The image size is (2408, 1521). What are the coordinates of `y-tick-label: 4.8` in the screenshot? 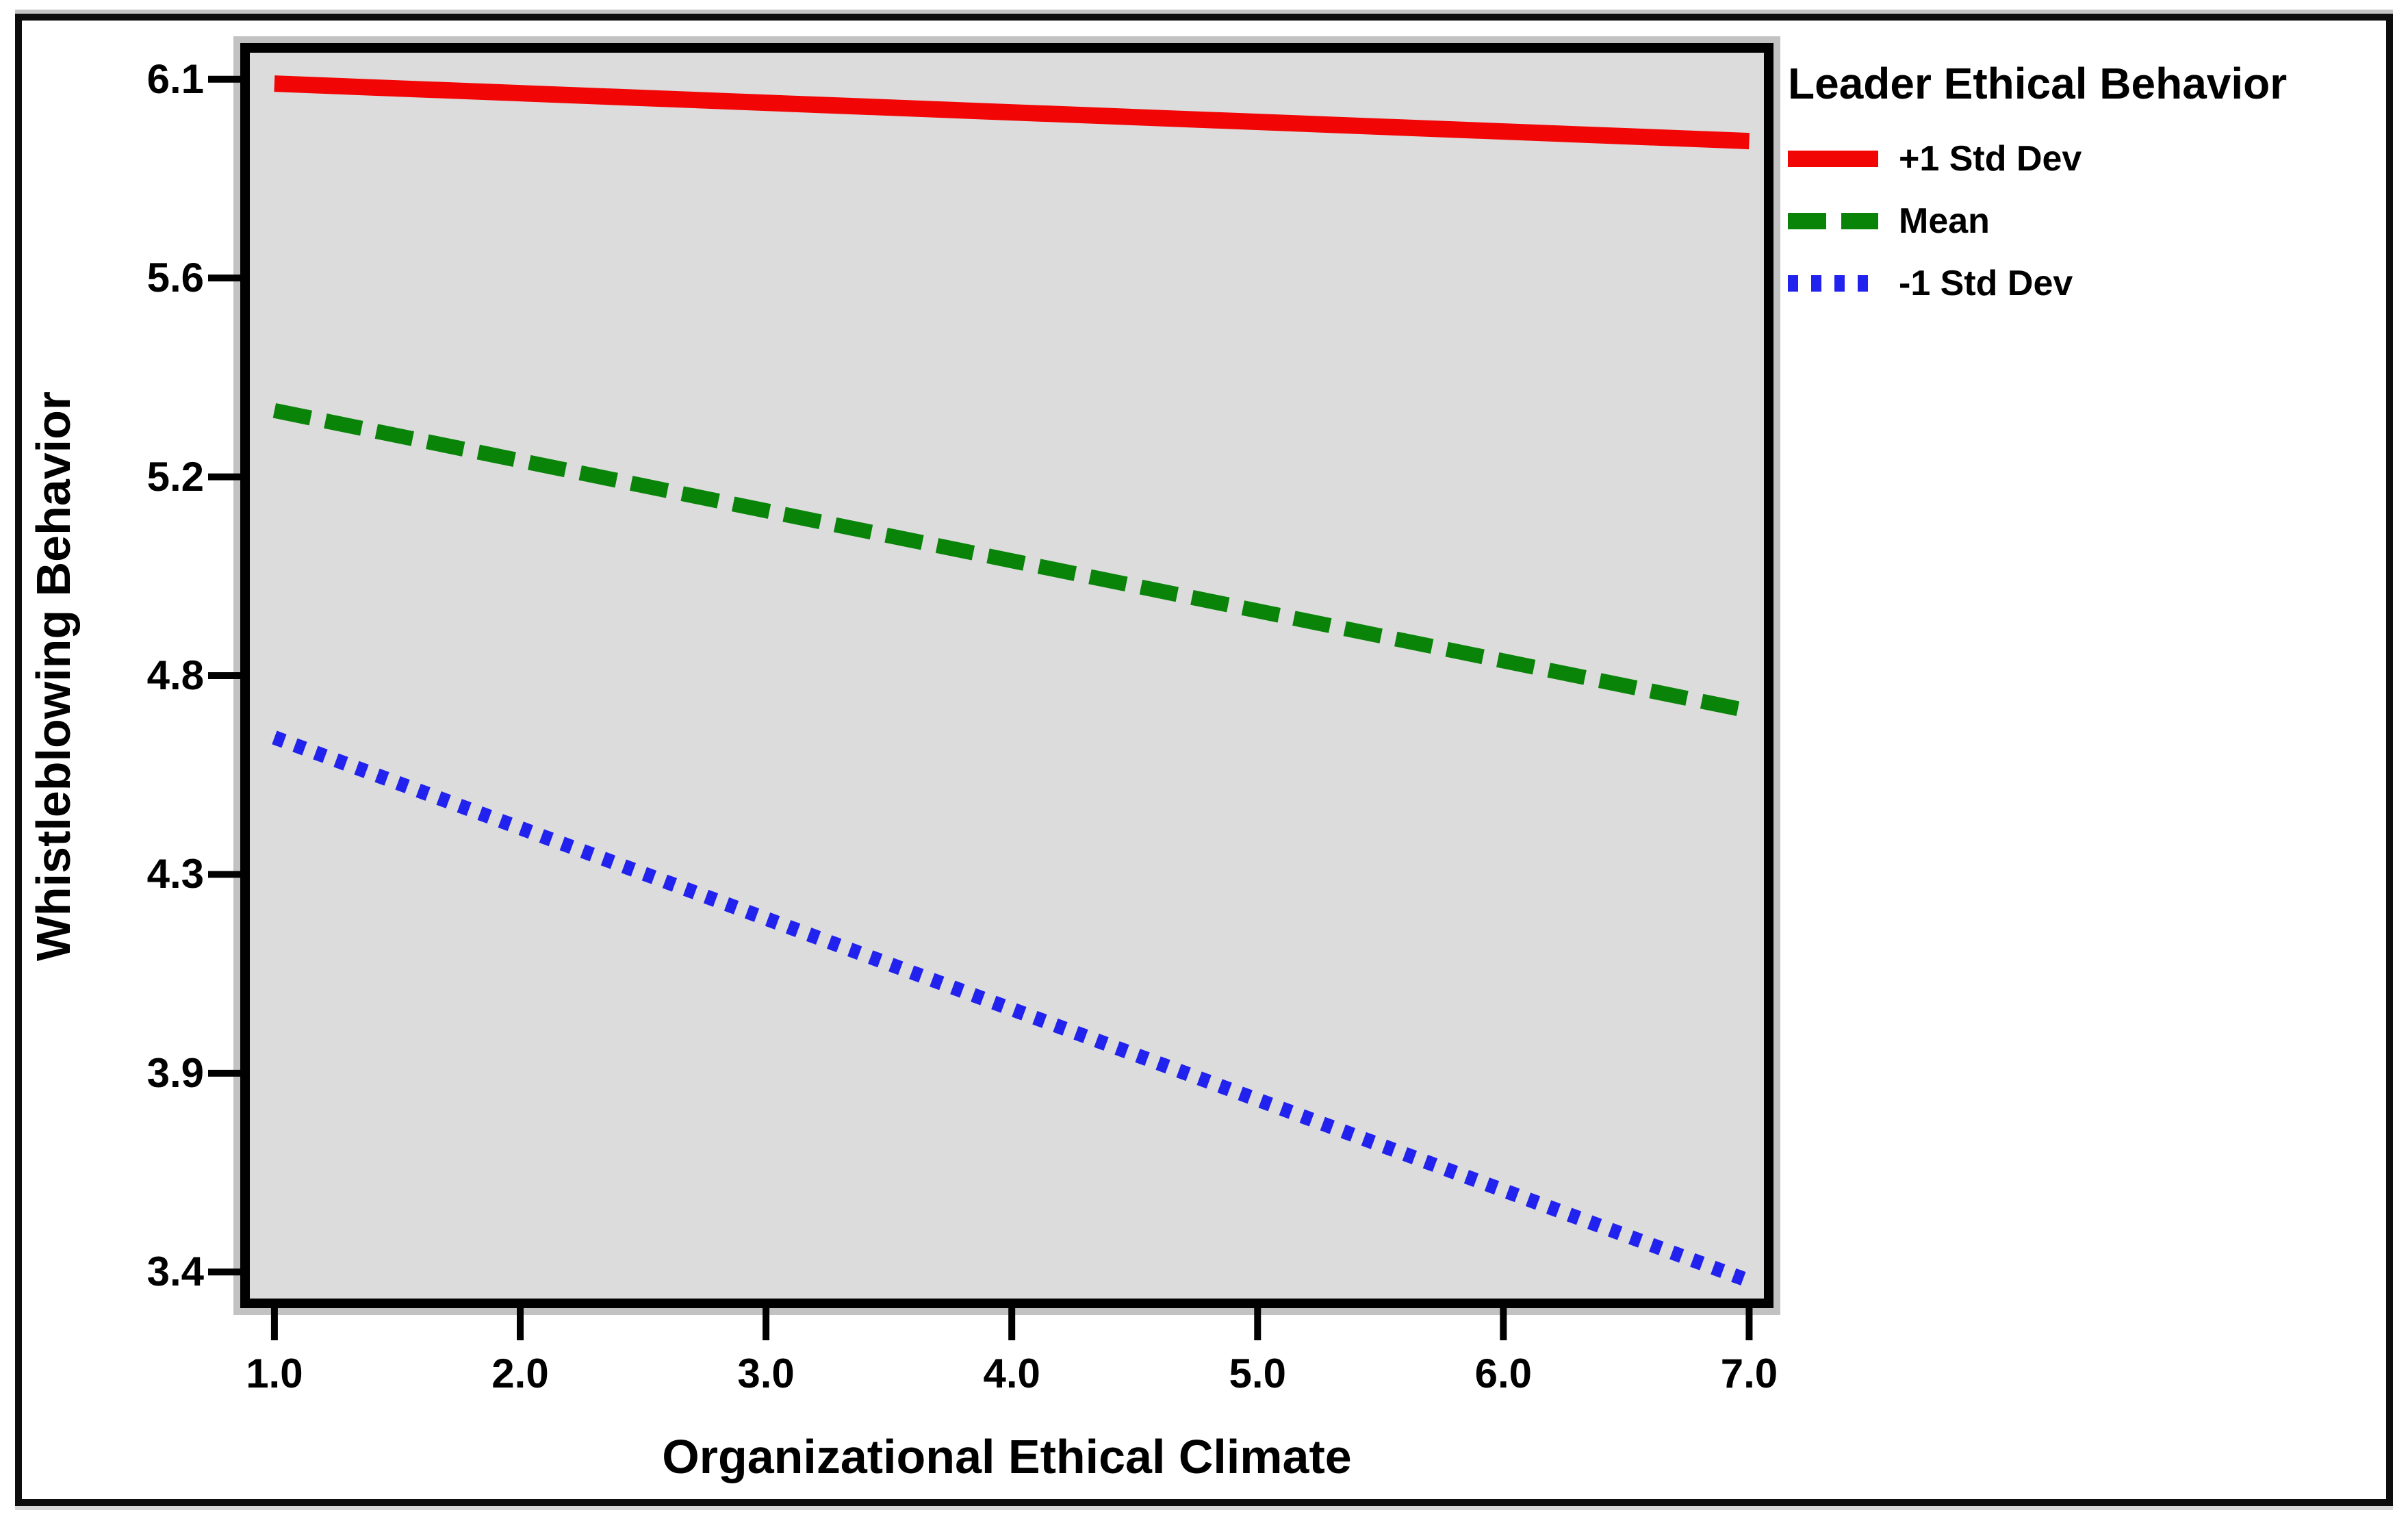 It's located at (175, 675).